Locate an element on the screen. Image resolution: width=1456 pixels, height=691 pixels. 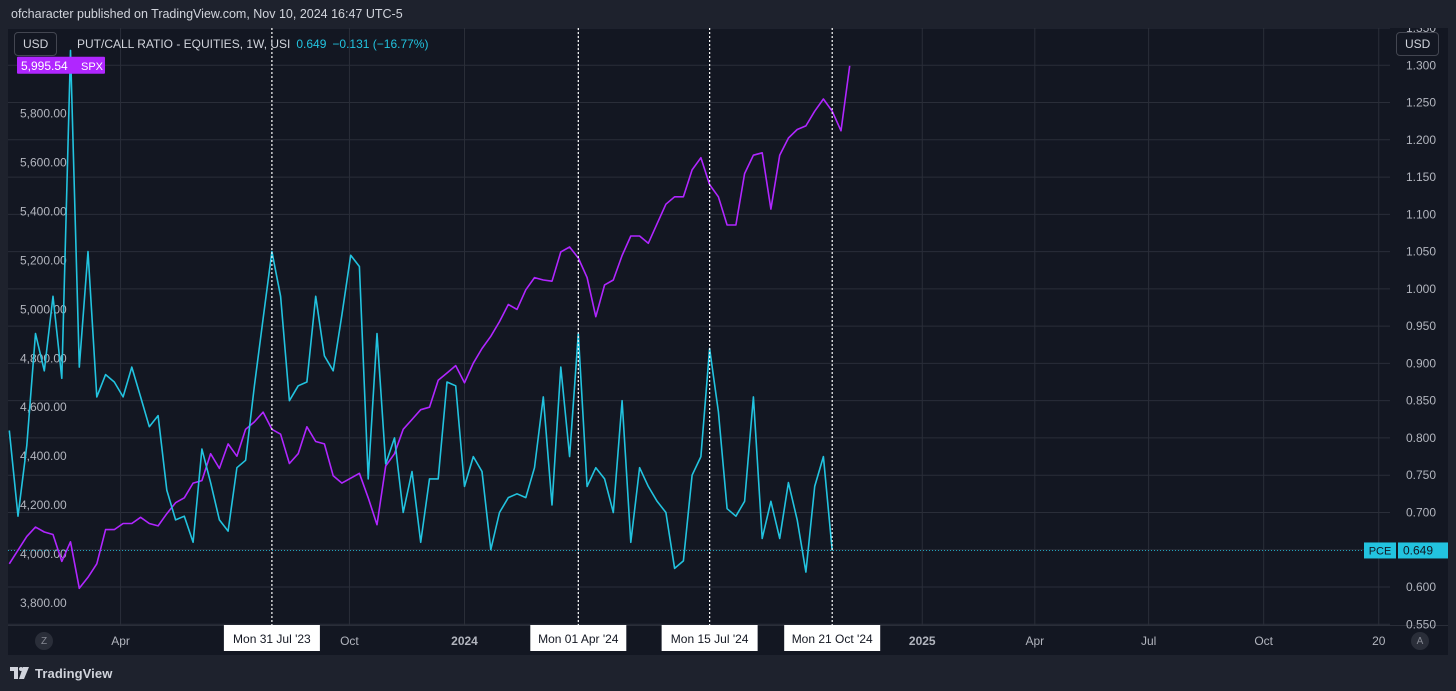
legend-series-name: PUT/CALL RATIO - EQUITIES, 1W, USI is located at coordinates (184, 44).